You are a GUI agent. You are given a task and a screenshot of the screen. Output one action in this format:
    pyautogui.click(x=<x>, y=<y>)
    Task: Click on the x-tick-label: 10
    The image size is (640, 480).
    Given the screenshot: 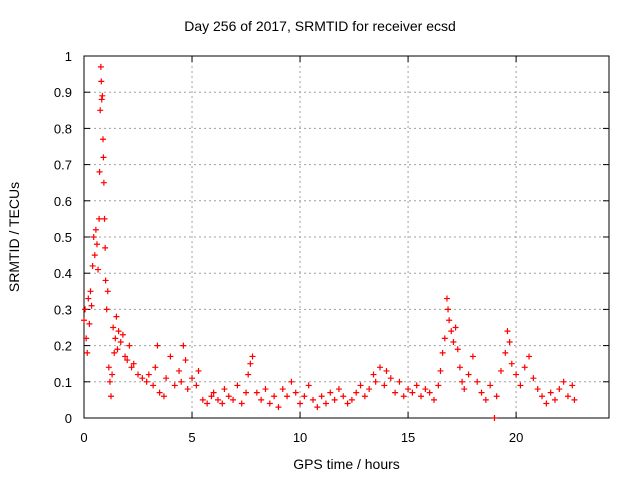 What is the action you would take?
    pyautogui.click(x=300, y=437)
    